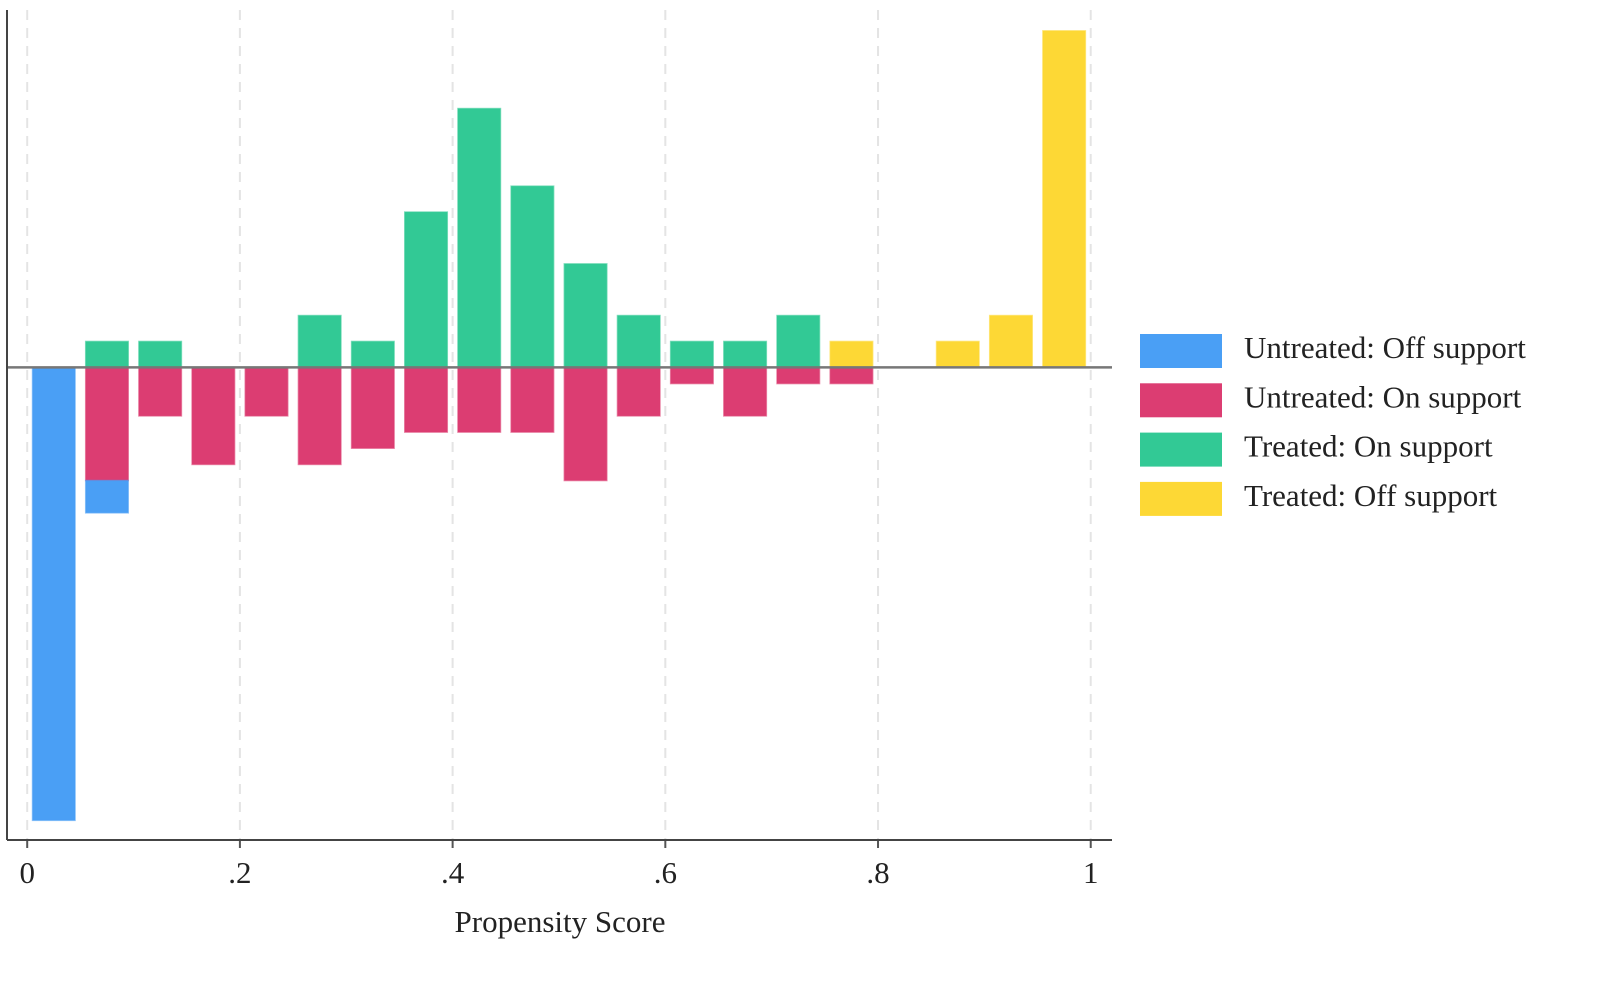 This screenshot has height=981, width=1623. Describe the element at coordinates (877, 872) in the screenshot. I see `x-tick-label: .8` at that location.